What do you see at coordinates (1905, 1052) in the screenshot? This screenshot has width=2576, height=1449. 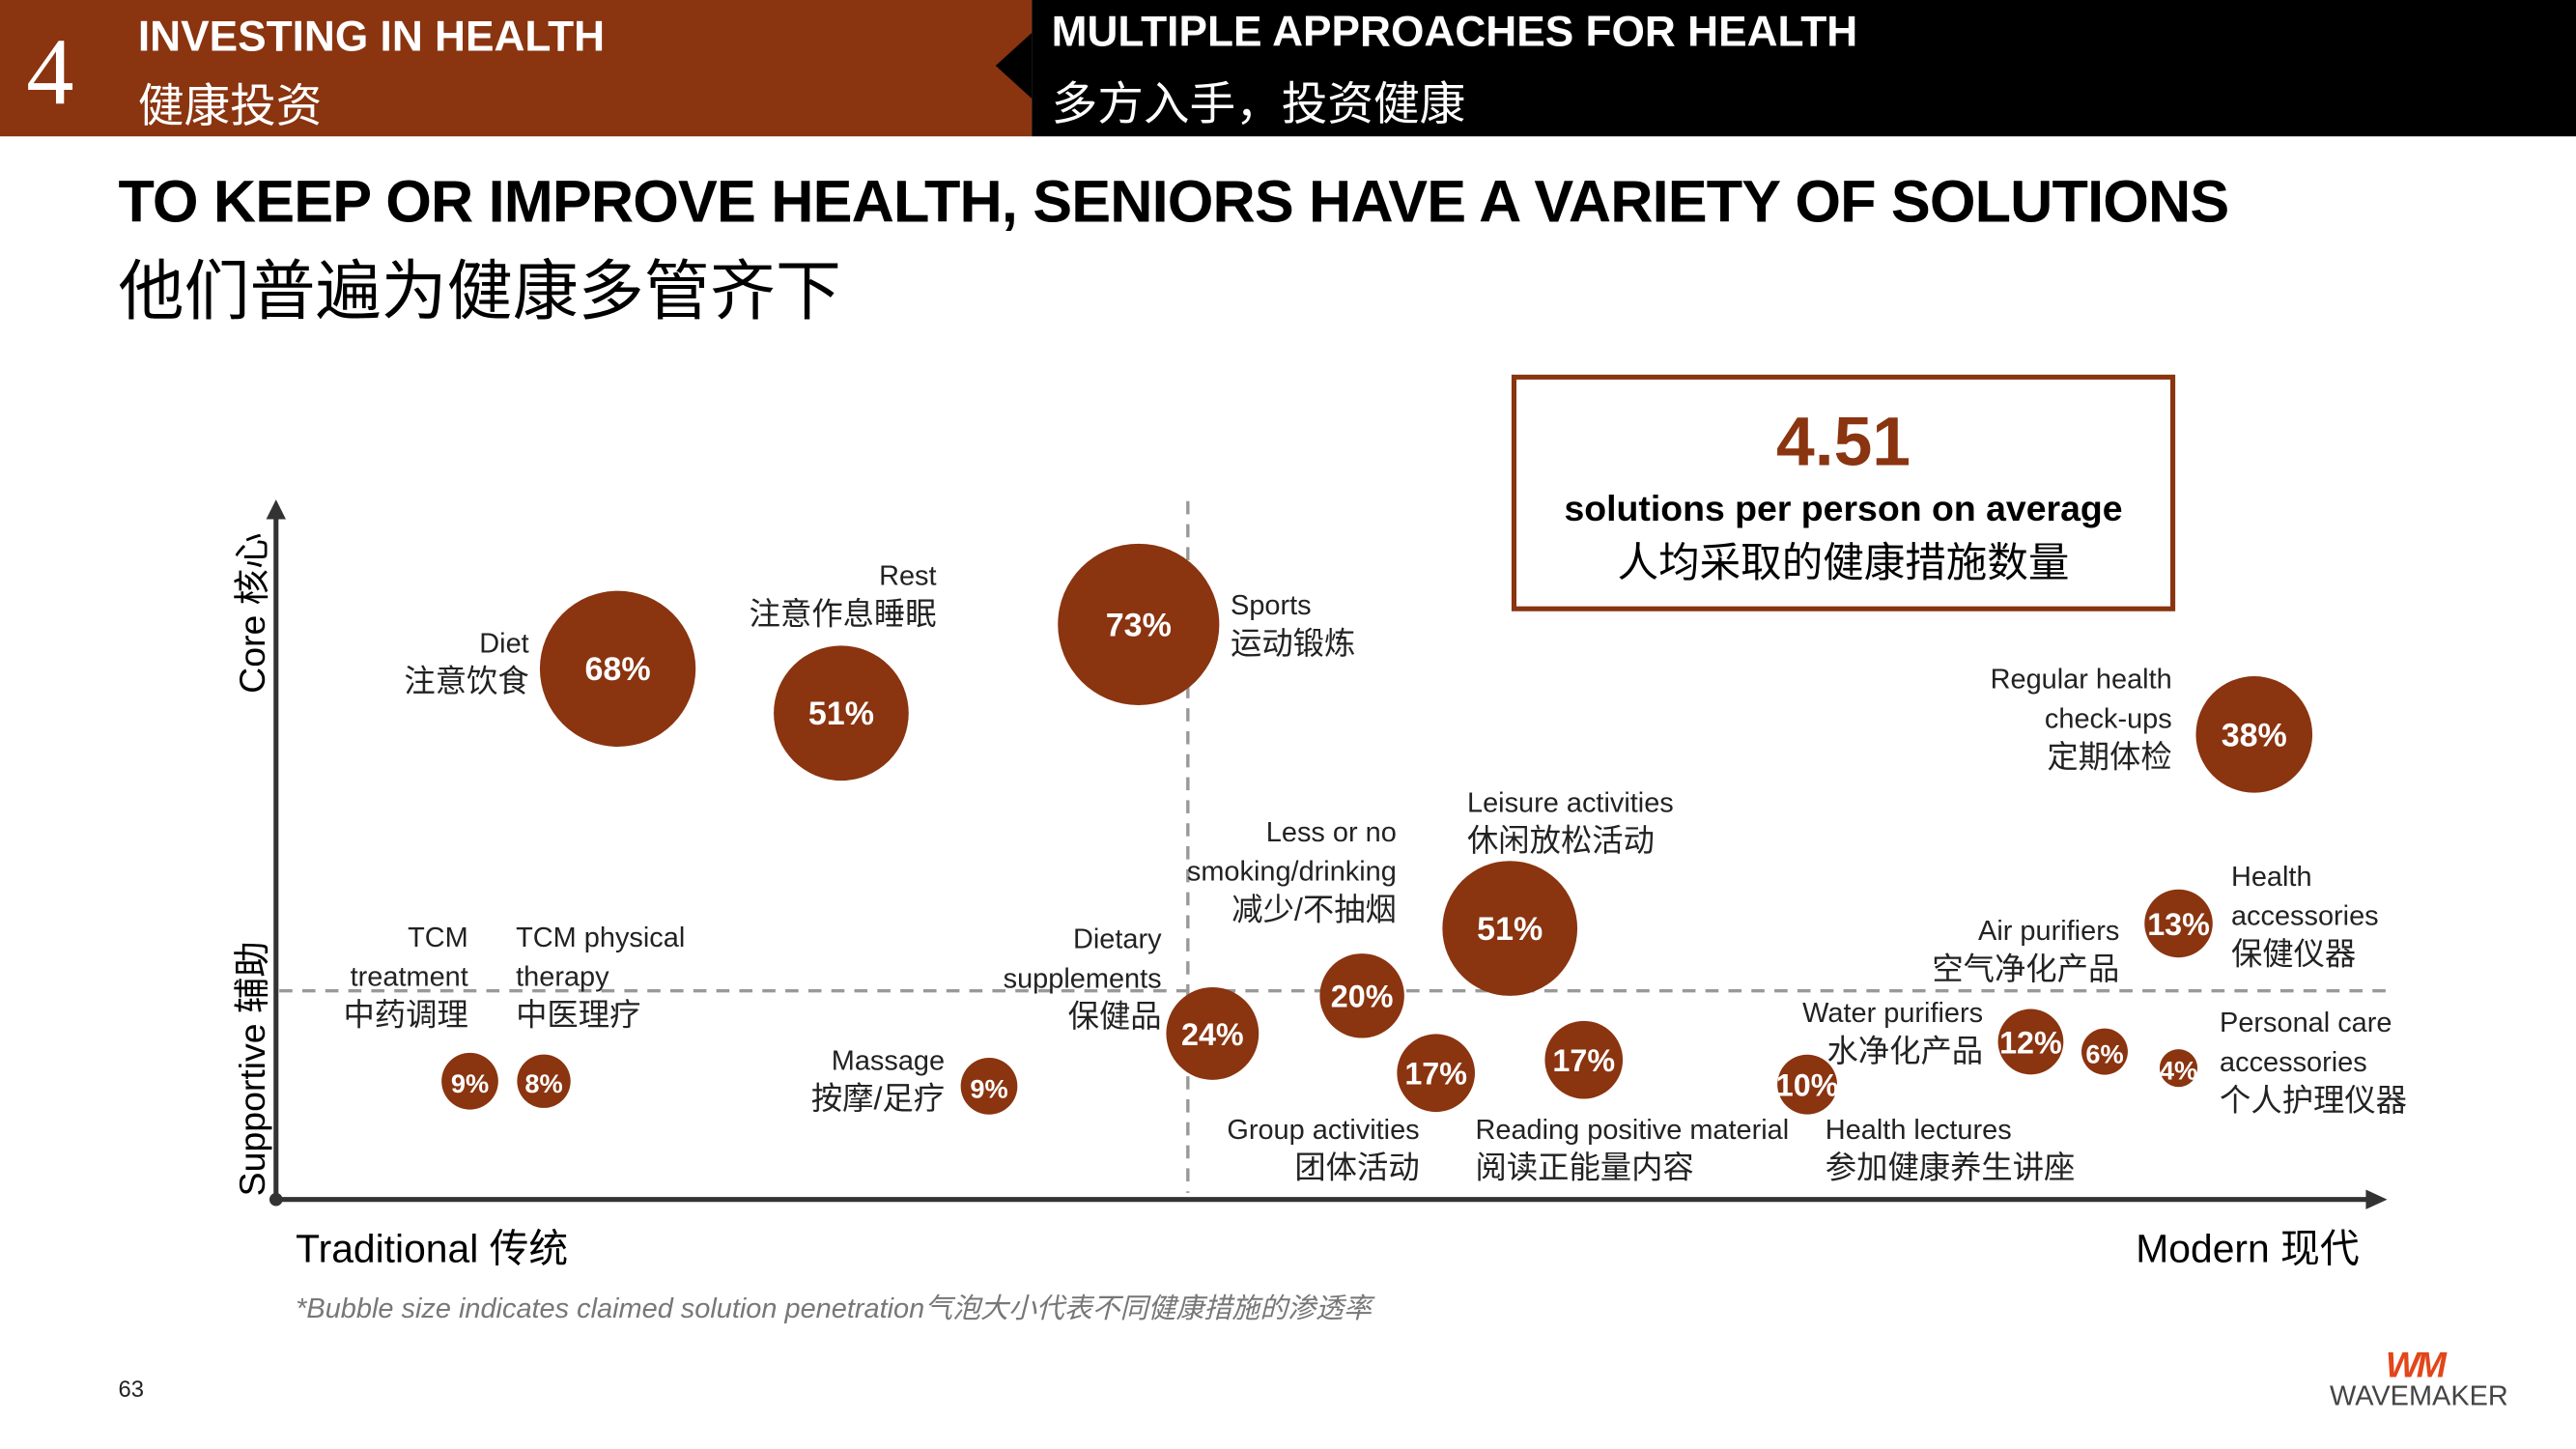 I see `label-line: 水净化产品` at bounding box center [1905, 1052].